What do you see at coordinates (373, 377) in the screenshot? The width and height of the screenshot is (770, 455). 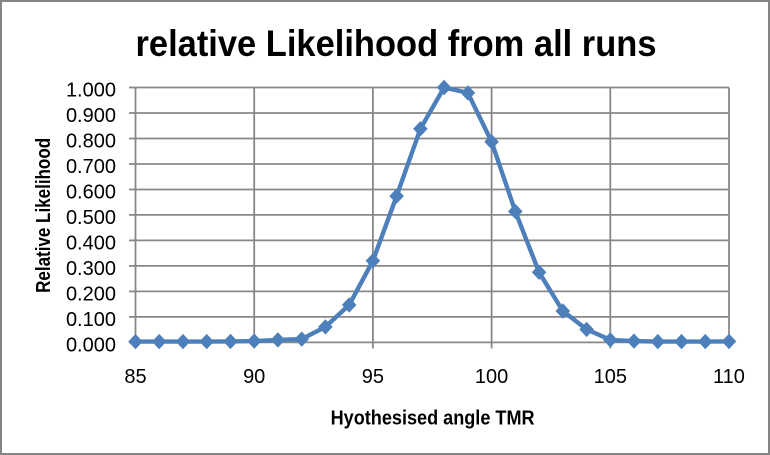 I see `svg-text: 95` at bounding box center [373, 377].